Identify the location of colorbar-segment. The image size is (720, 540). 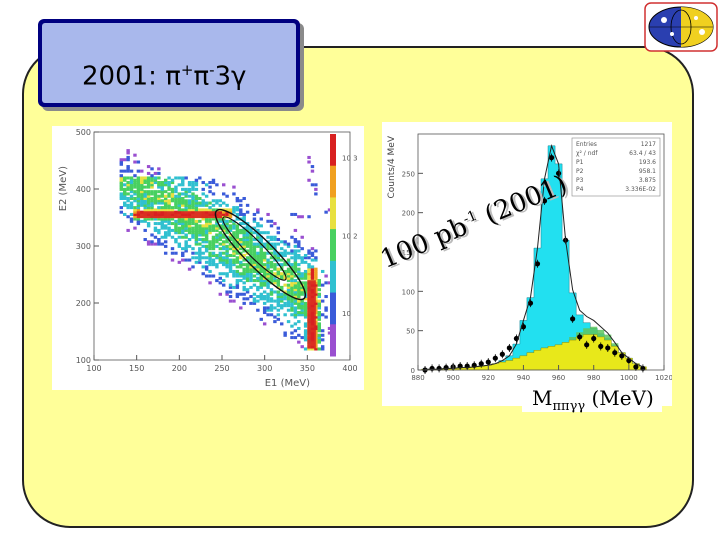
(333, 181).